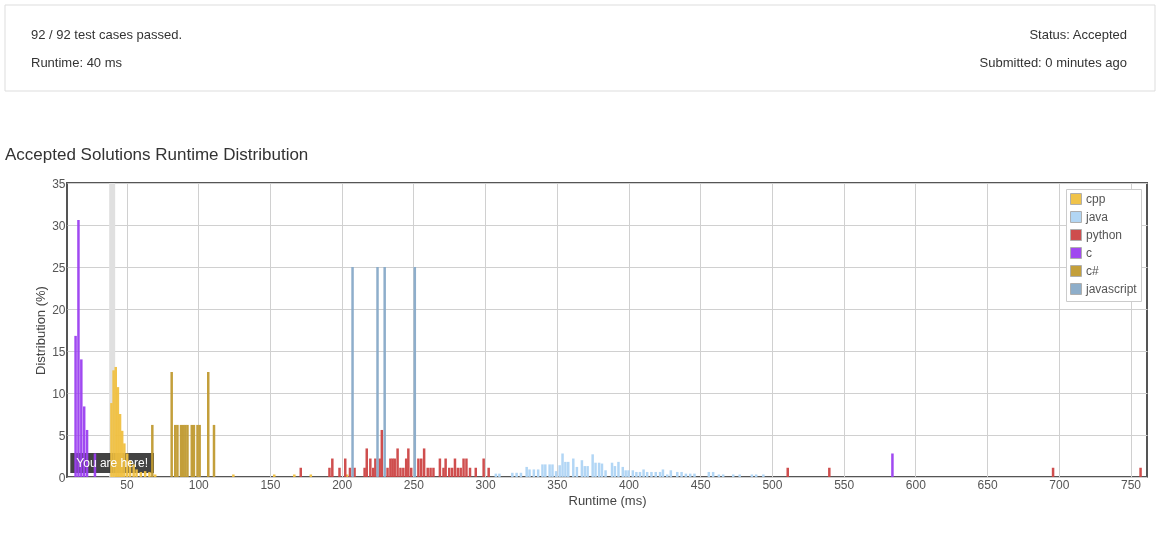 The image size is (1166, 543). Describe the element at coordinates (844, 484) in the screenshot. I see `x-tick-label: 550` at that location.